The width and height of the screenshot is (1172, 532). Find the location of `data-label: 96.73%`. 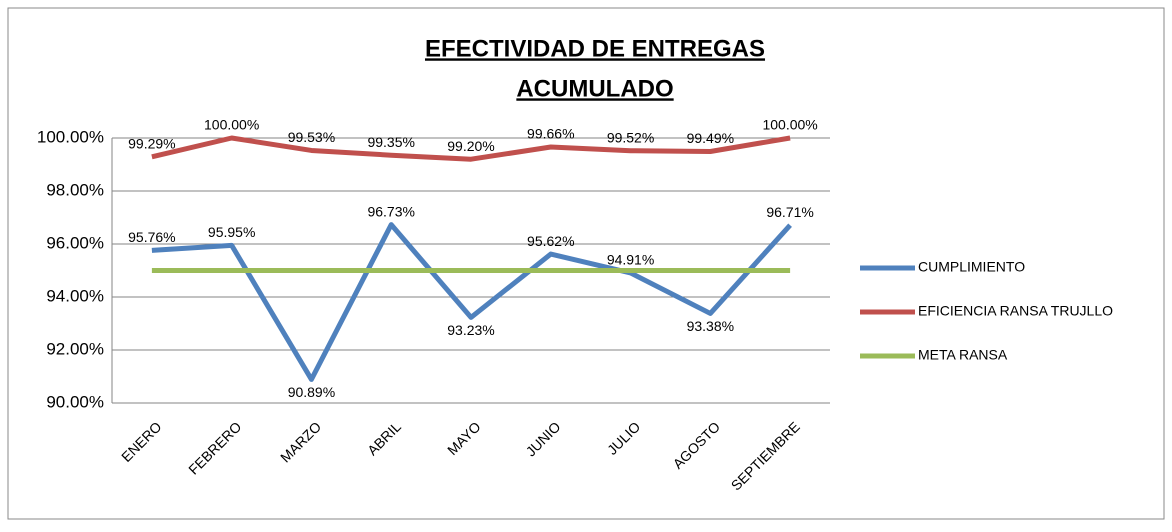

data-label: 96.73% is located at coordinates (390, 211).